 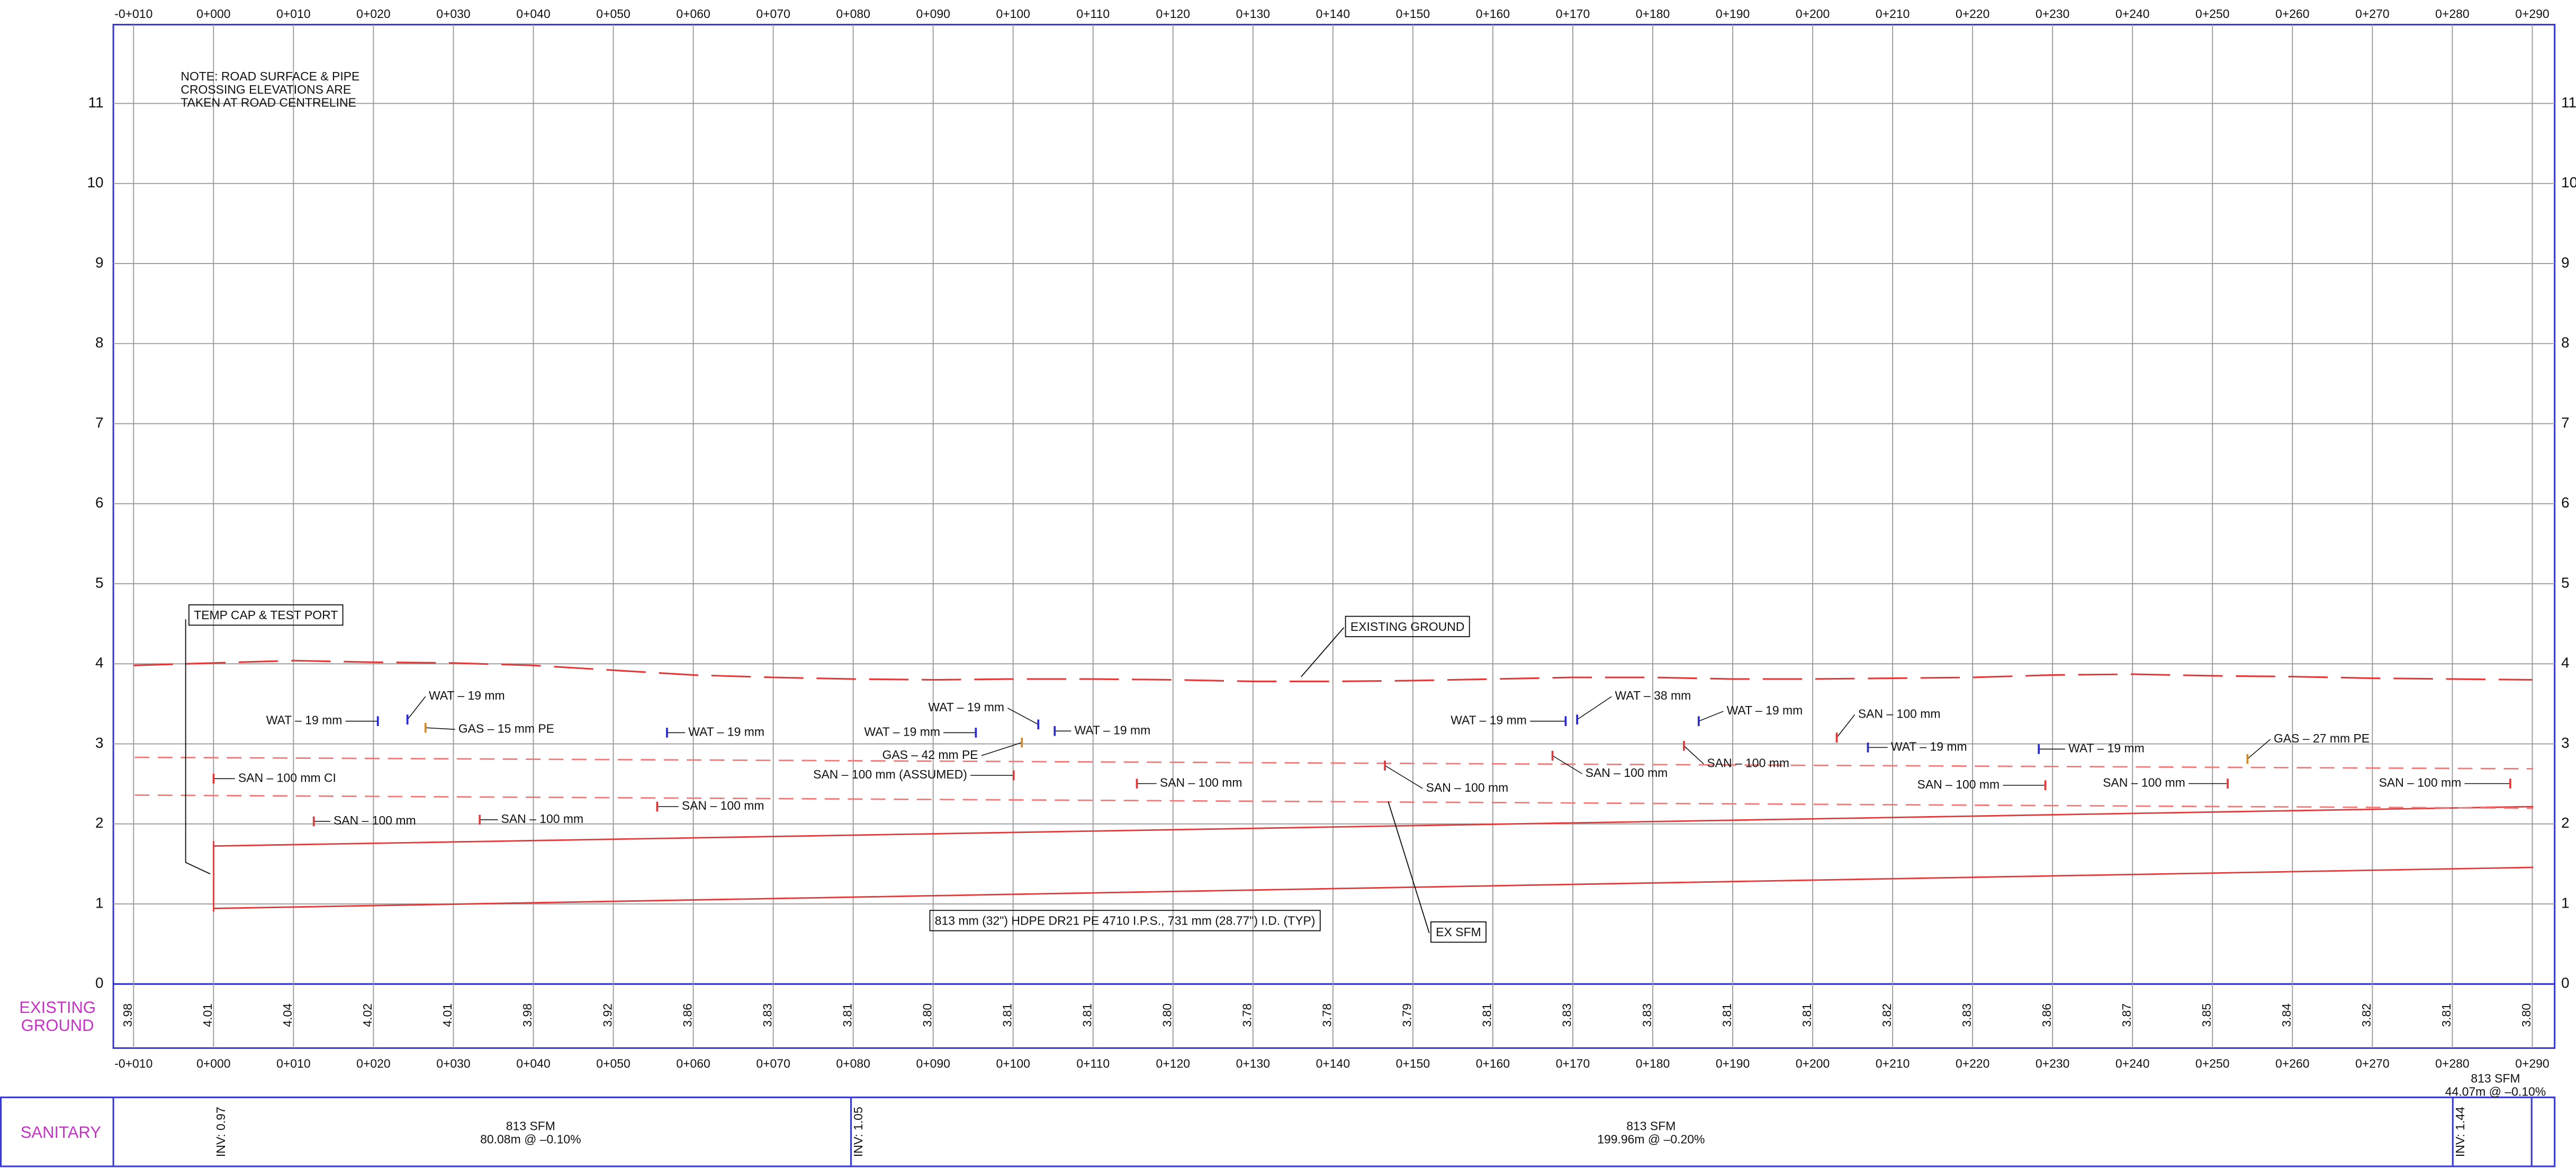 I want to click on ground-elevation: 4.01, so click(x=447, y=1015).